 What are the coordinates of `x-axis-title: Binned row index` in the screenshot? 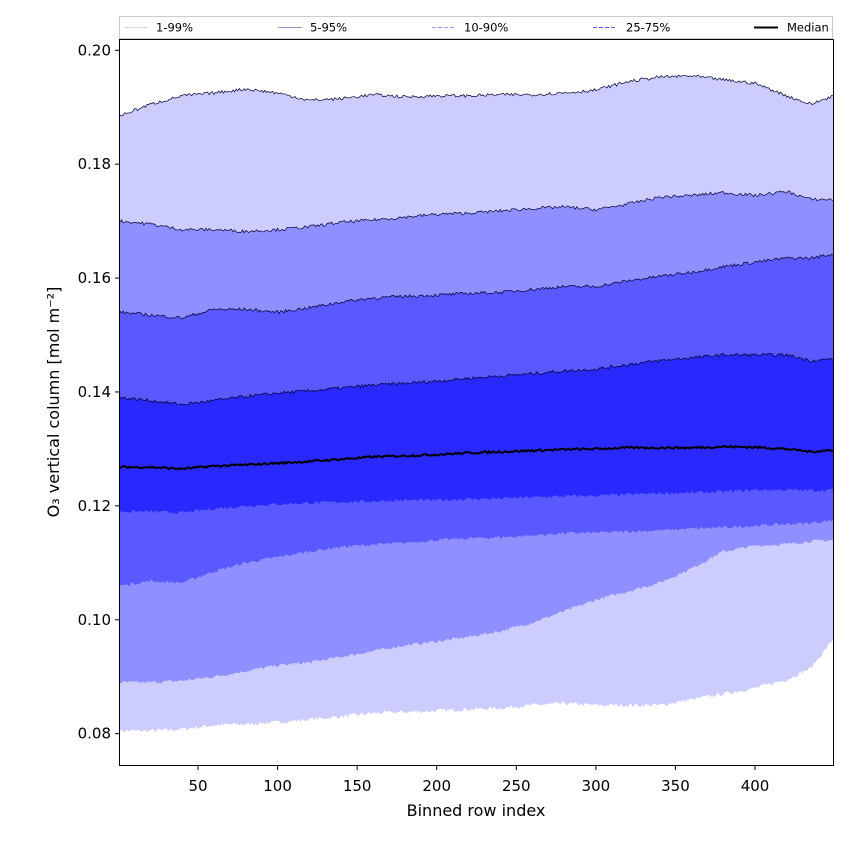 It's located at (476, 810).